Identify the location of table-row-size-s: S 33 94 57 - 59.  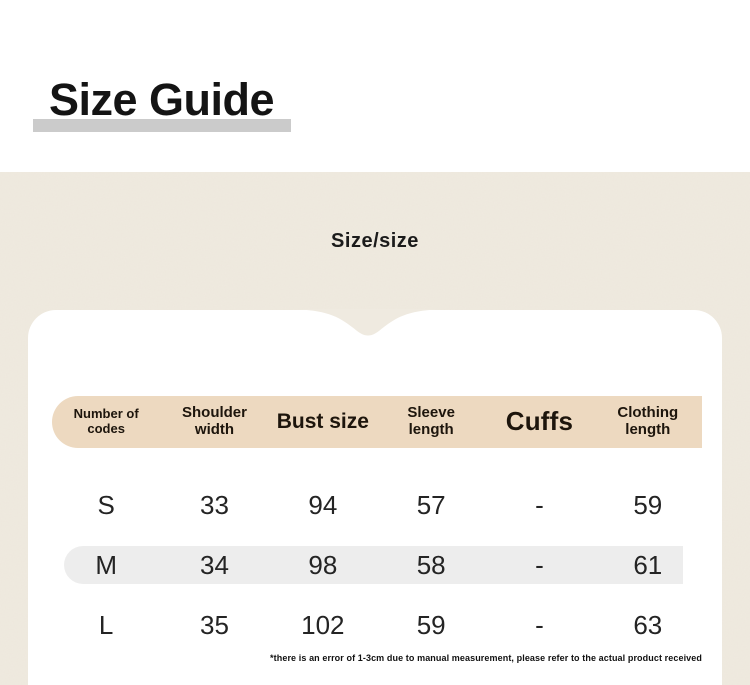
(377, 505).